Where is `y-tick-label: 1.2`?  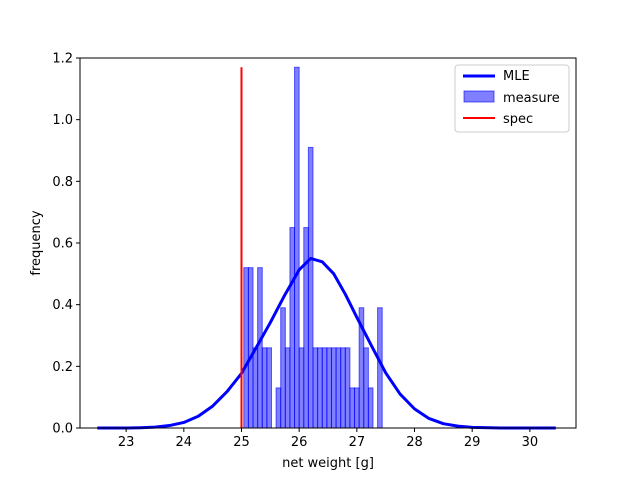
y-tick-label: 1.2 is located at coordinates (62, 59).